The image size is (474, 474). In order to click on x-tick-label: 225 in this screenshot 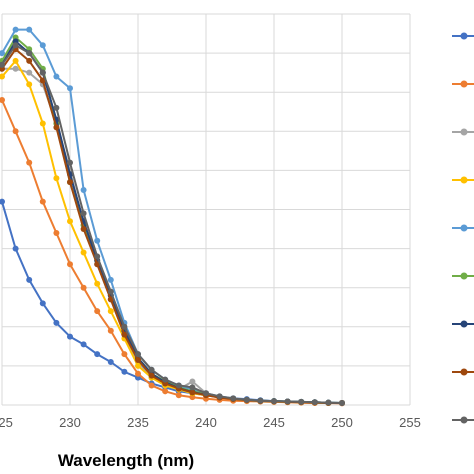, I will do `click(6, 422)`.